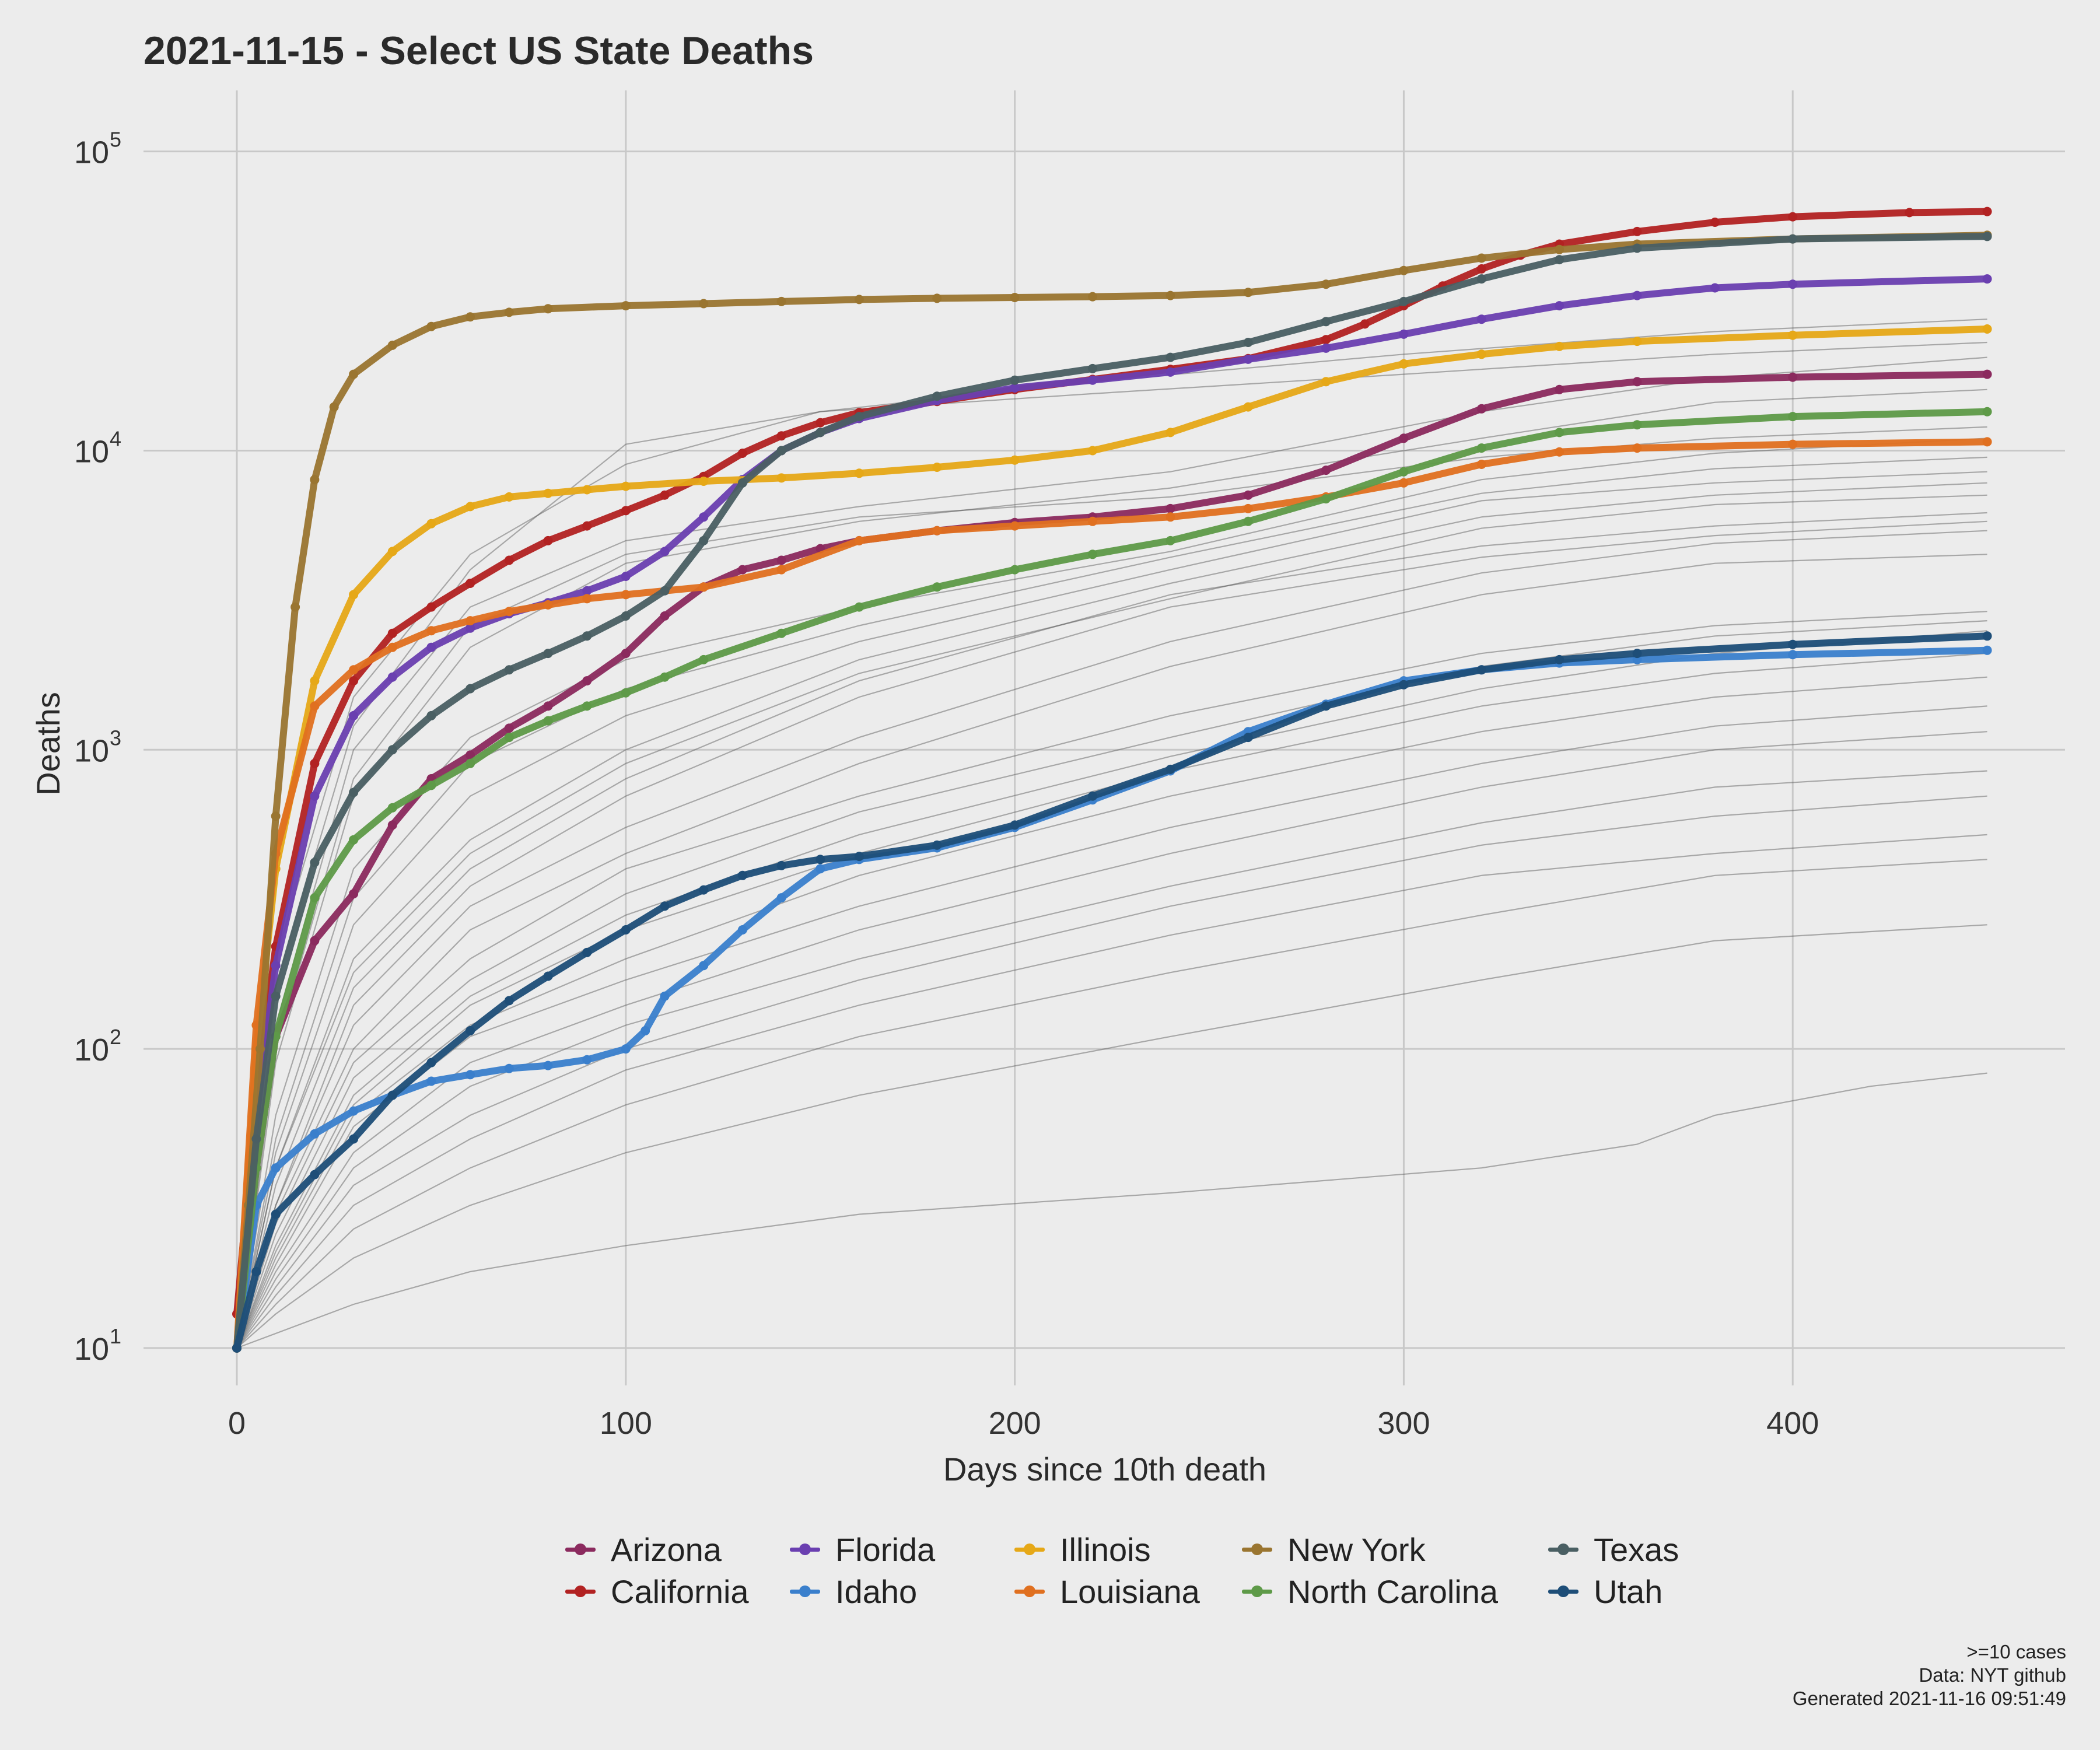 The image size is (2100, 1750). What do you see at coordinates (237, 1423) in the screenshot?
I see `x-tick-label: 0` at bounding box center [237, 1423].